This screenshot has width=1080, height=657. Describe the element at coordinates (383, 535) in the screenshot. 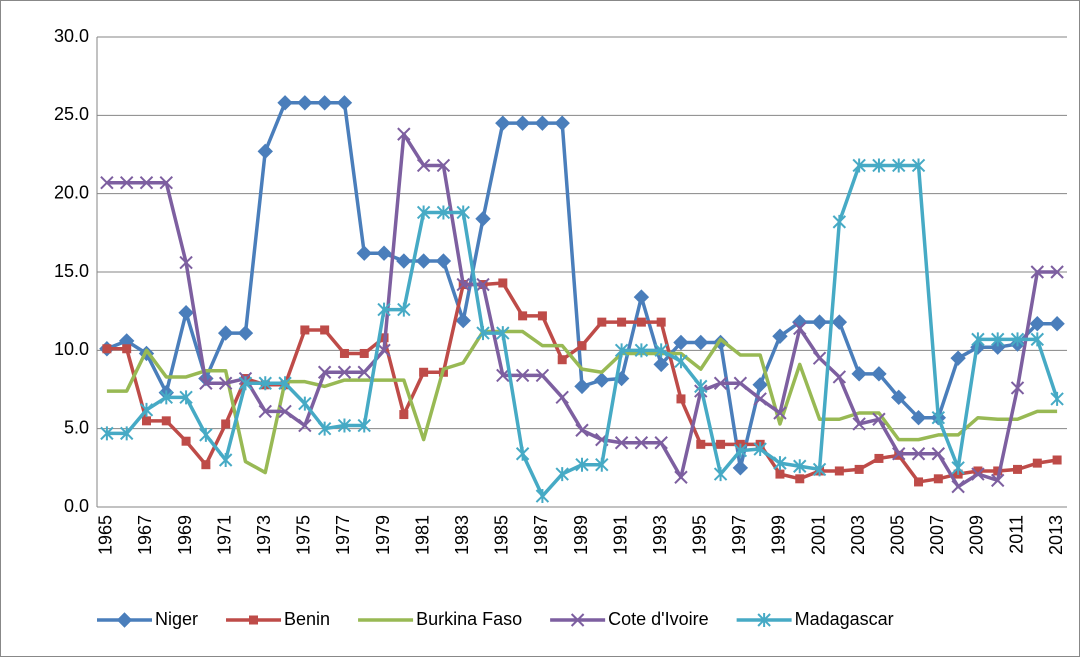

I see `x-tick-label: 1979` at that location.